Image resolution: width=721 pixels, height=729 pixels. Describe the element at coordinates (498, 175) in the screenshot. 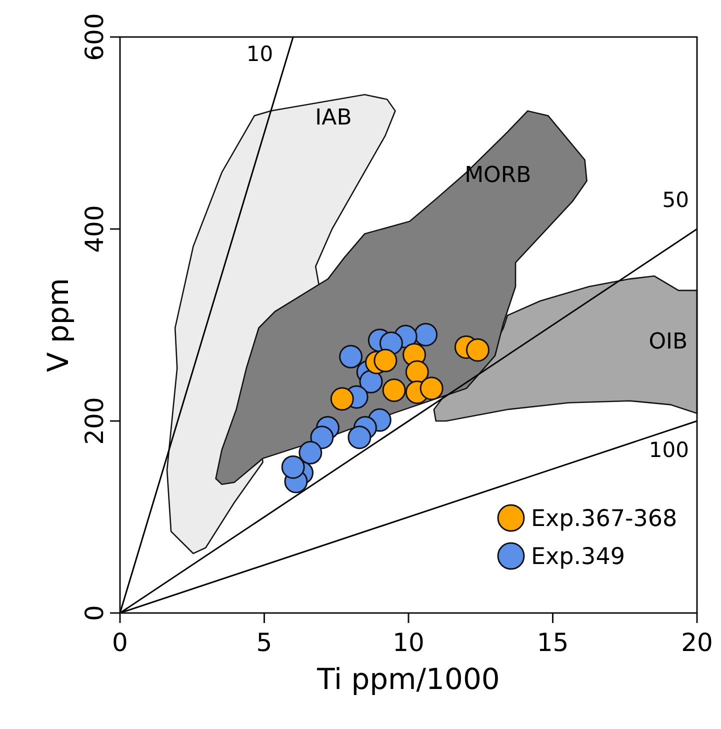

I see `annotation: MORB` at that location.